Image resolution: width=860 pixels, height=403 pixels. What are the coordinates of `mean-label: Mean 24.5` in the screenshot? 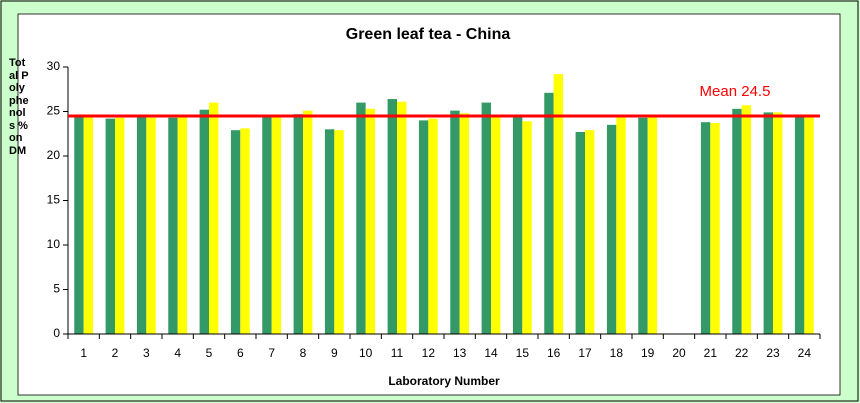 It's located at (735, 91).